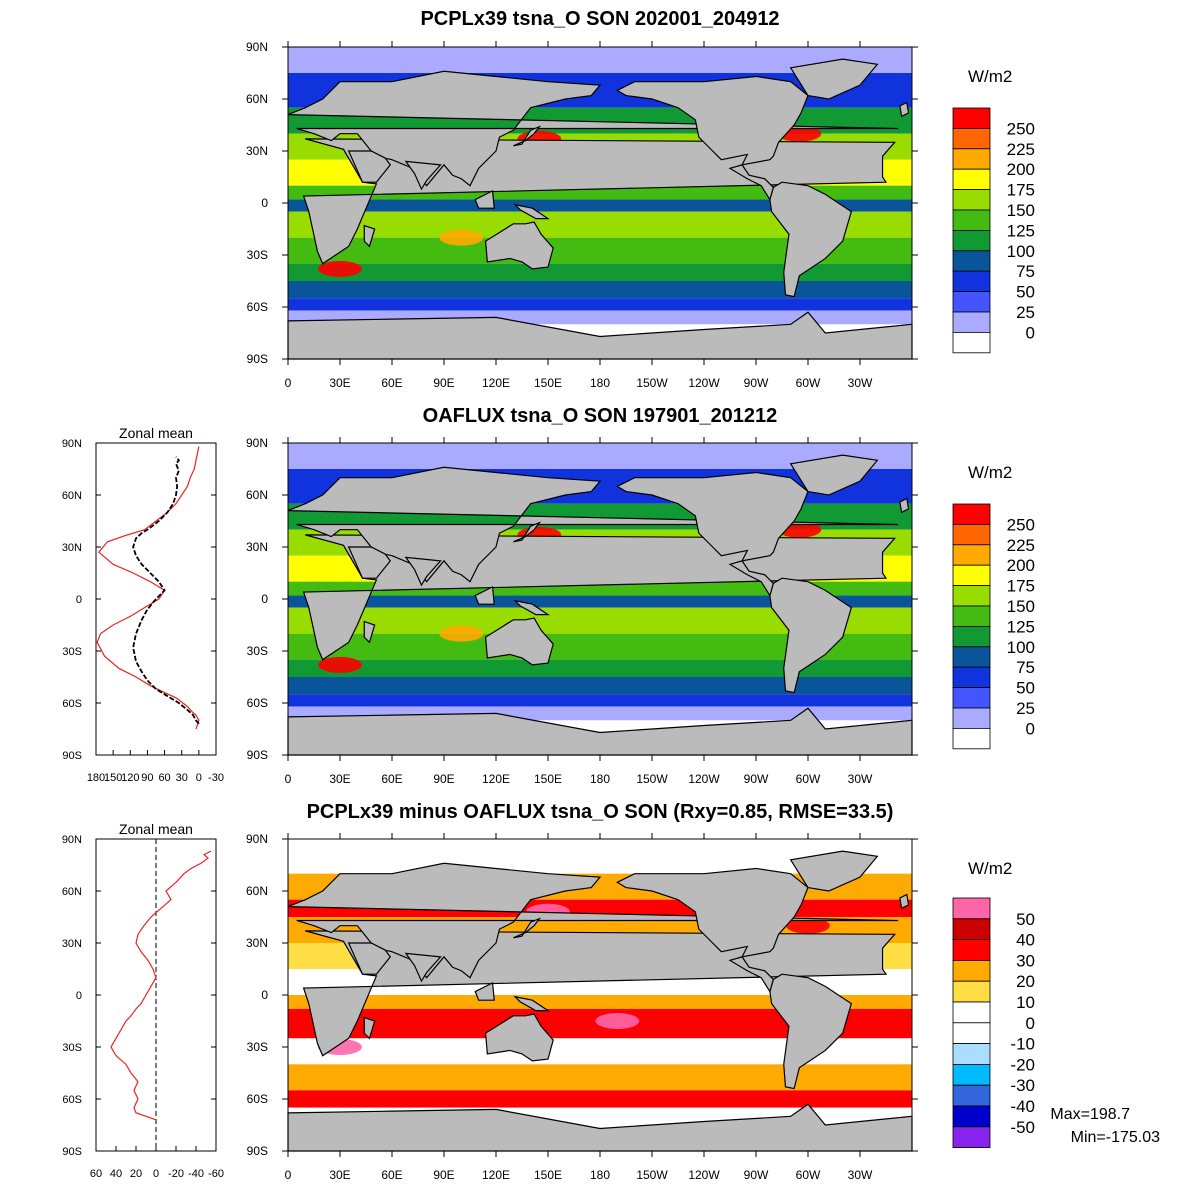  I want to click on lon-tick-label: 120W, so click(704, 383).